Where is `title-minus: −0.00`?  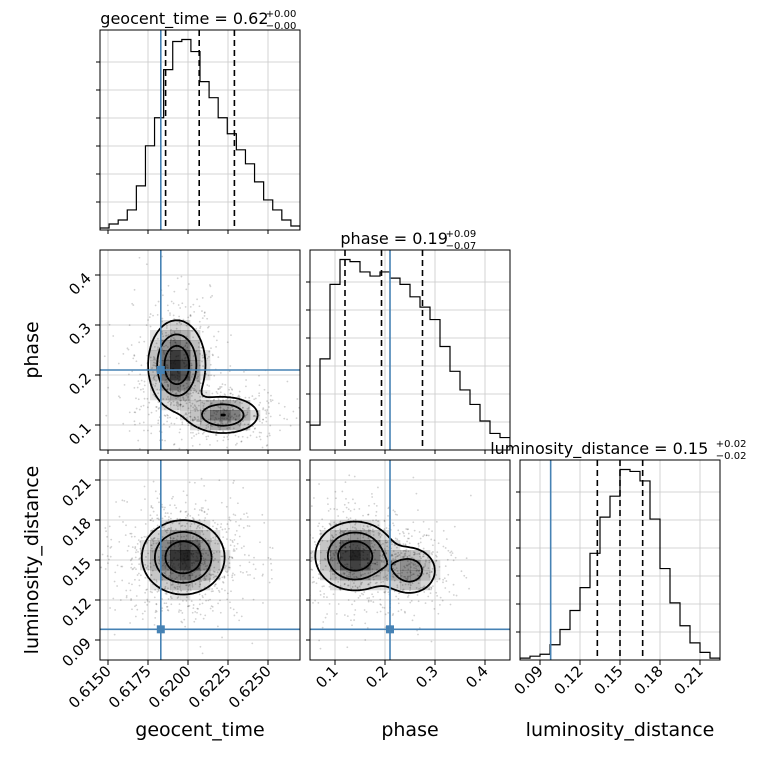 title-minus: −0.00 is located at coordinates (281, 26).